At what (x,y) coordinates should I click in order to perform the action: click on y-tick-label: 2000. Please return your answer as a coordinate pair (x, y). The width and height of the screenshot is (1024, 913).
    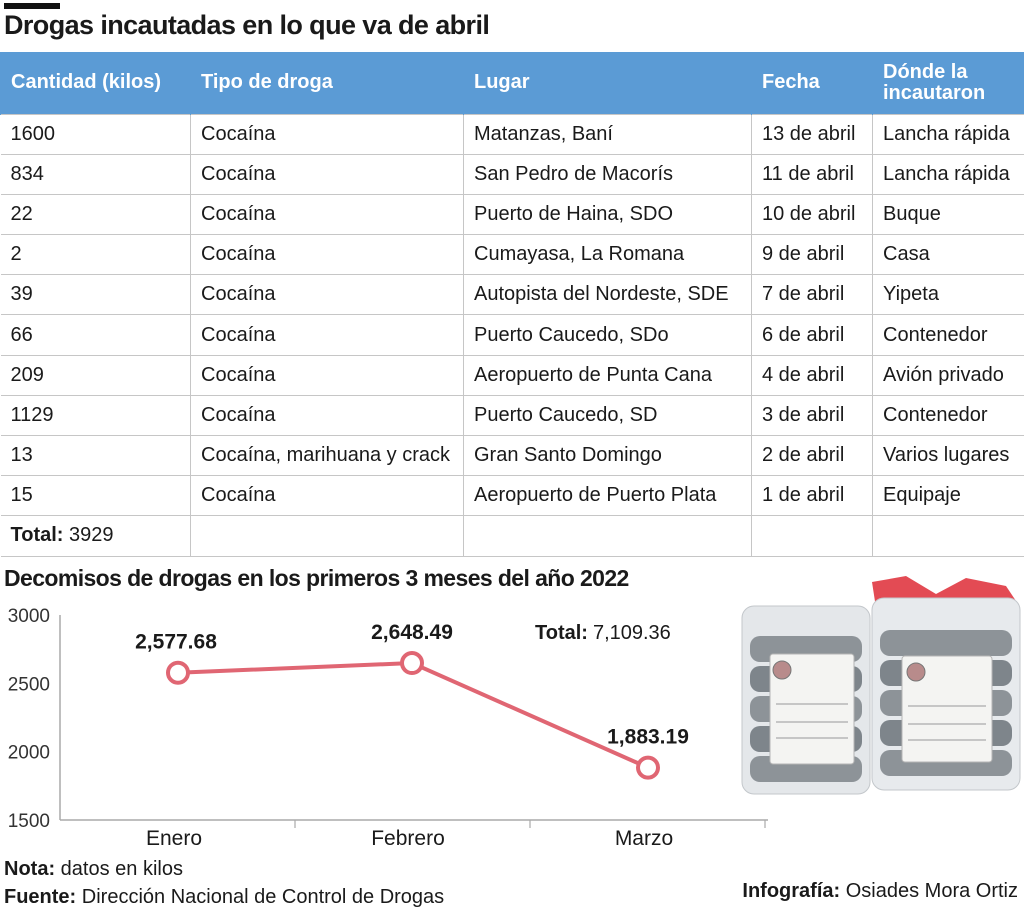
    Looking at the image, I should click on (29, 753).